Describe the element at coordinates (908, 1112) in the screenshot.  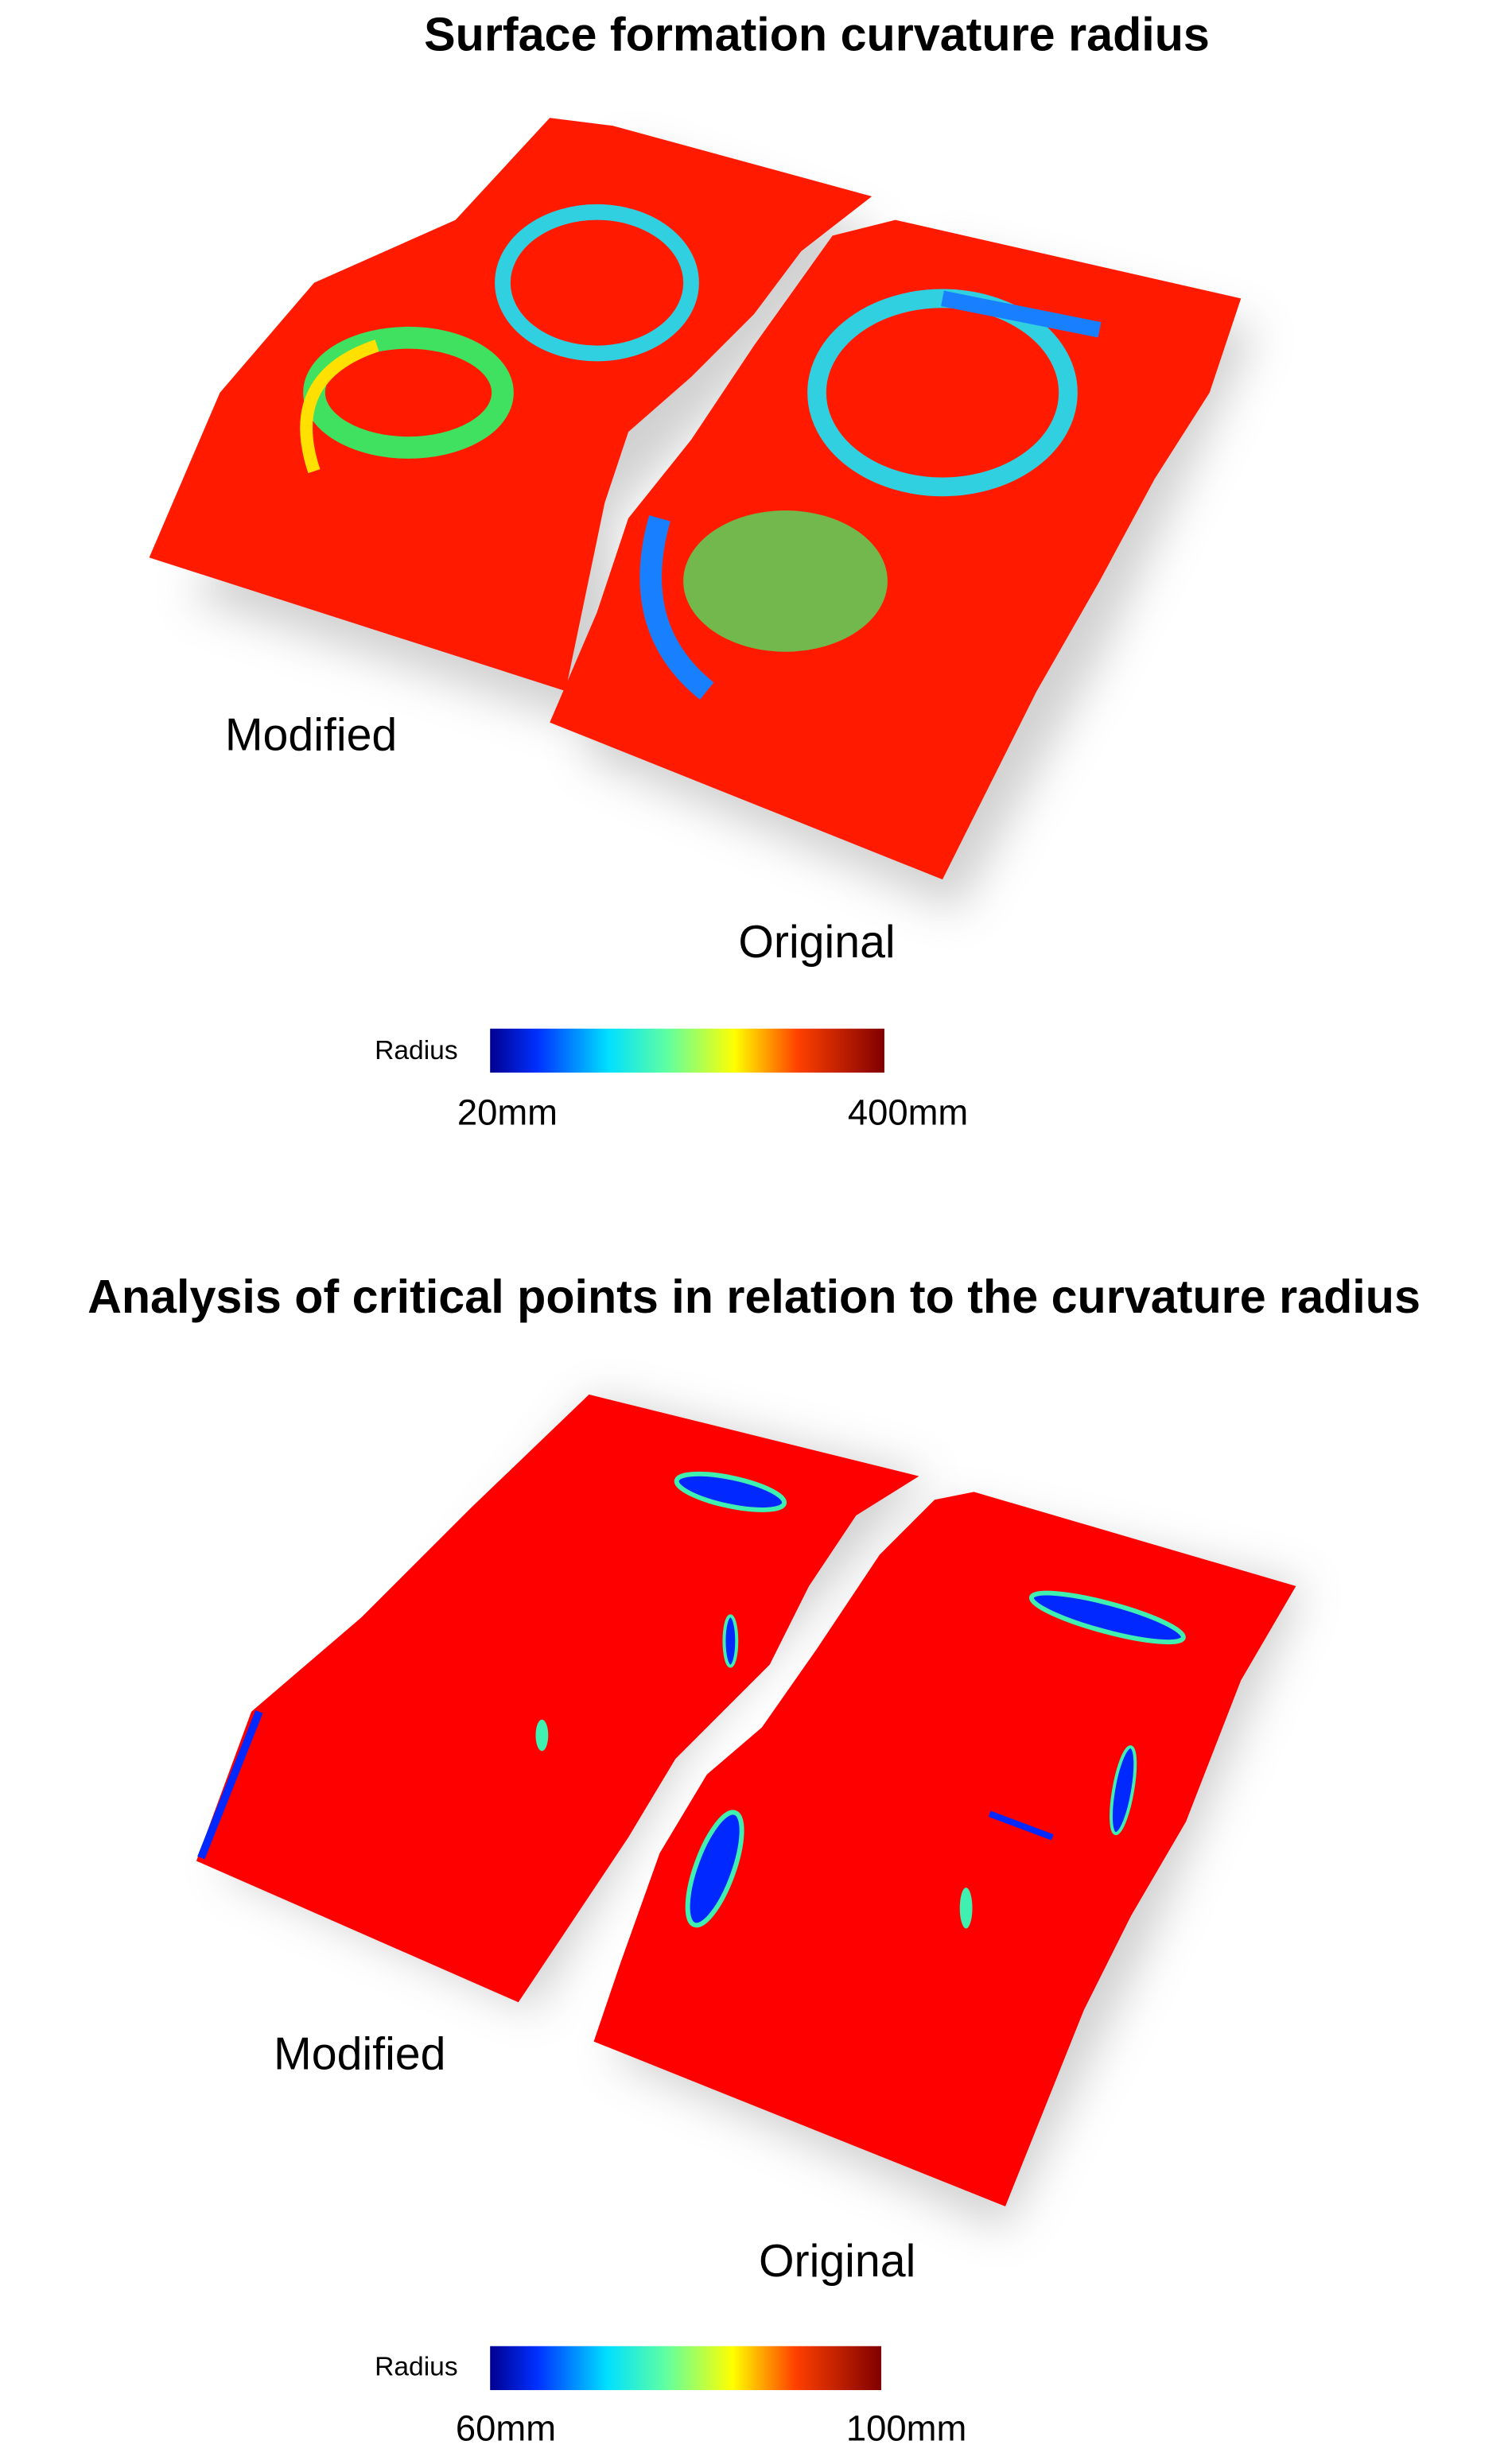
I see `colorbar-max: 400mm` at that location.